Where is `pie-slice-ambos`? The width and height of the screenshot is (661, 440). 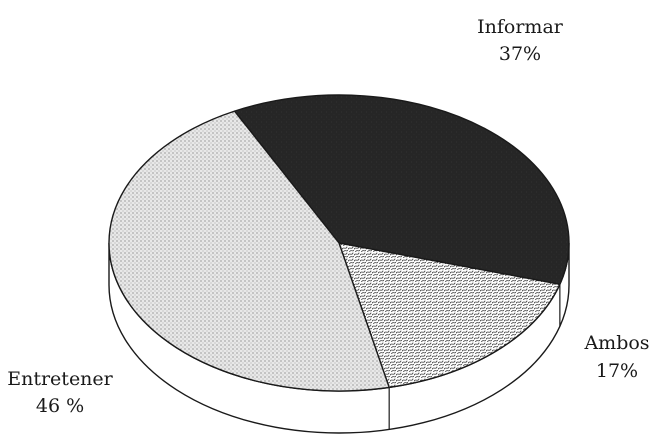 pie-slice-ambos is located at coordinates (449, 315).